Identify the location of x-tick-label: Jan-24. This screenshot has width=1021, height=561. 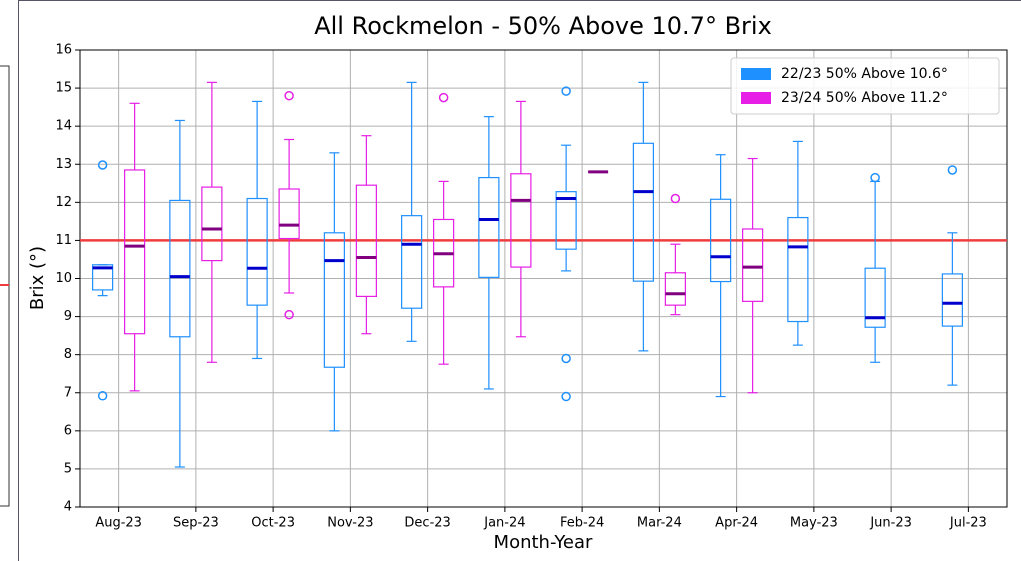
(504, 523).